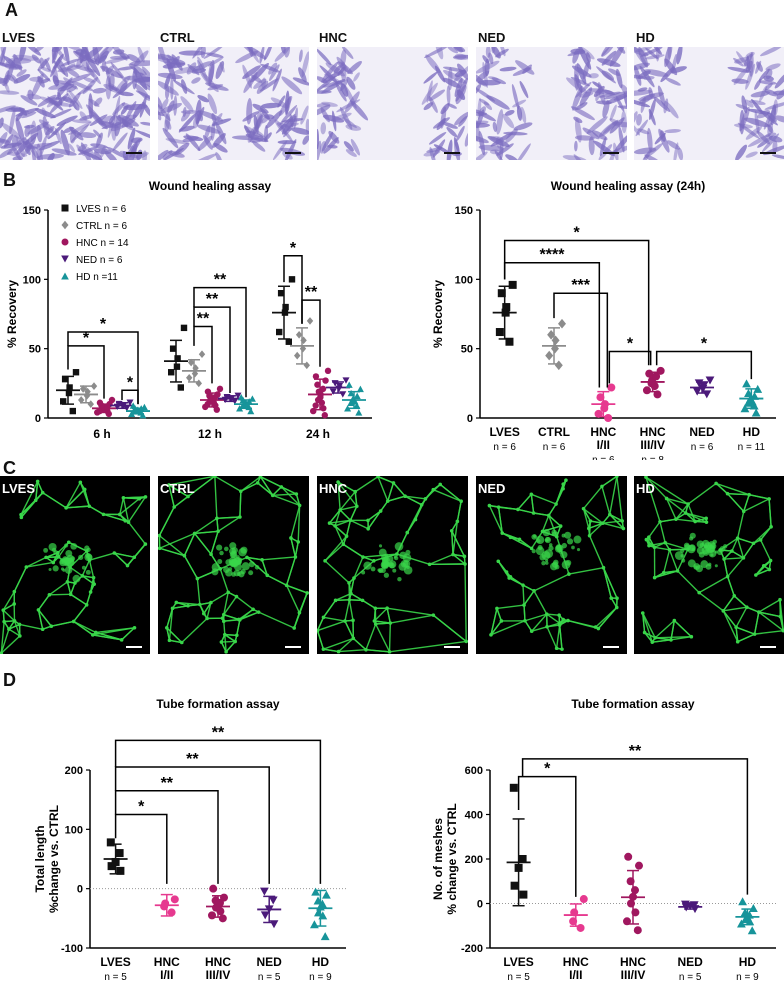 The width and height of the screenshot is (784, 982). I want to click on chart-title: Wound healing assay (24h), so click(628, 186).